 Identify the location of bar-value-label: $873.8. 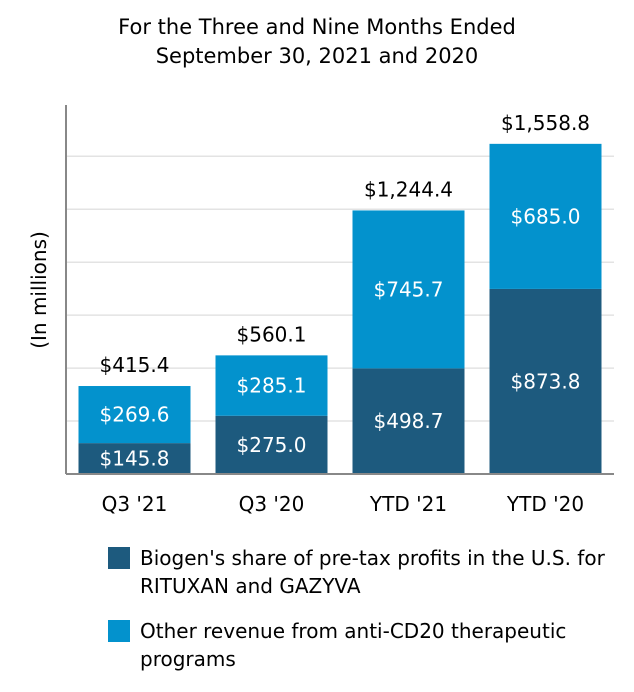
(546, 381).